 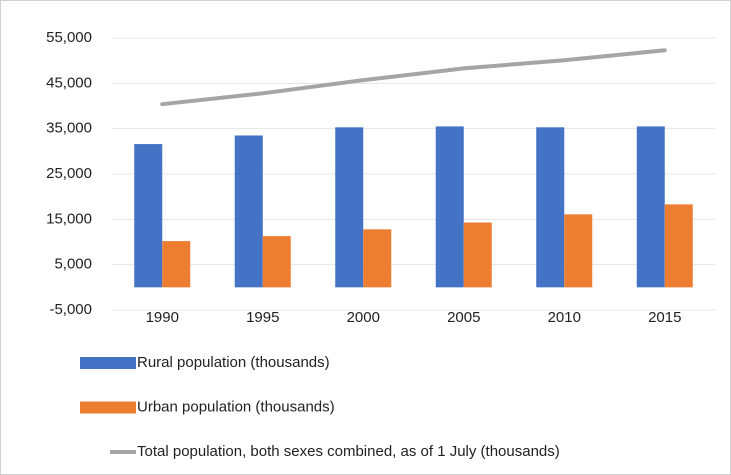 I want to click on y-tick-label: 45,000, so click(x=69, y=82).